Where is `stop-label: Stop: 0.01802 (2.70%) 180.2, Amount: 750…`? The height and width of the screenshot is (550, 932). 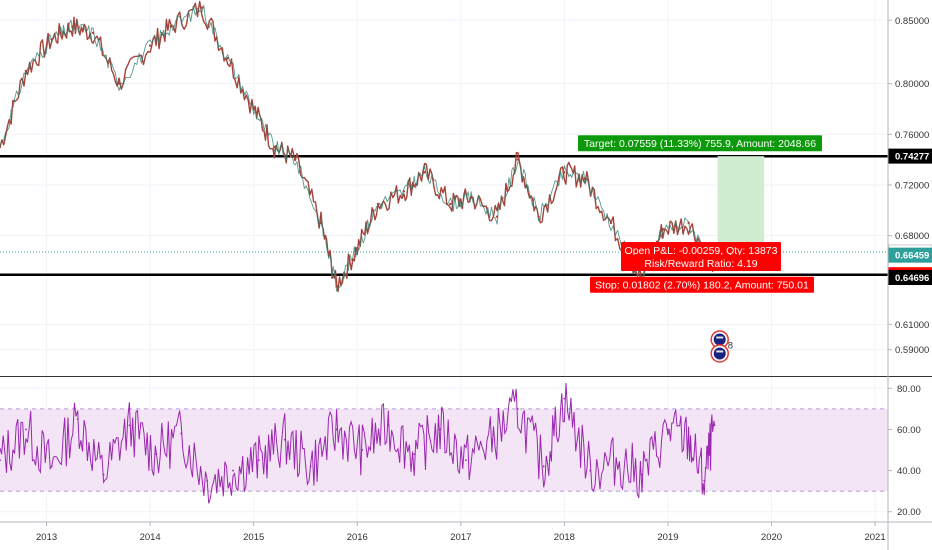
stop-label: Stop: 0.01802 (2.70%) 180.2, Amount: 750… is located at coordinates (702, 284).